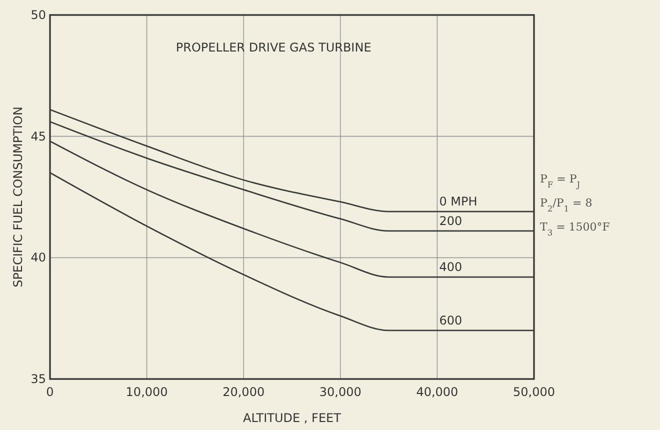  I want to click on y-tick-label: 40, so click(38, 257).